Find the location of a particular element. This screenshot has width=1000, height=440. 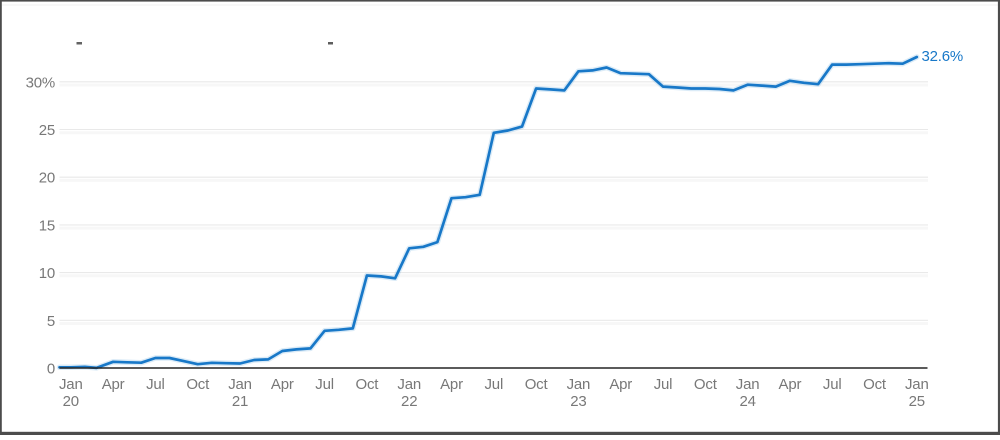

svg-text: 24 is located at coordinates (747, 401).